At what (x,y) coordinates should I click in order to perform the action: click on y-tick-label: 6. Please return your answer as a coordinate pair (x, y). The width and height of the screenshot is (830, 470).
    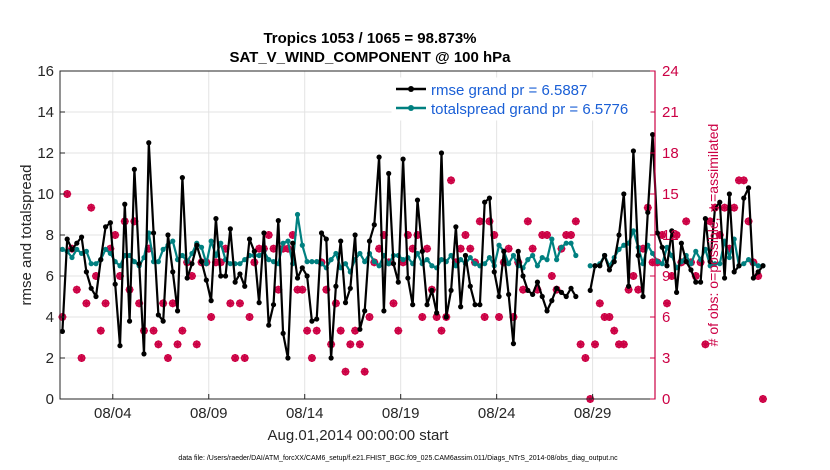
    Looking at the image, I should click on (50, 276).